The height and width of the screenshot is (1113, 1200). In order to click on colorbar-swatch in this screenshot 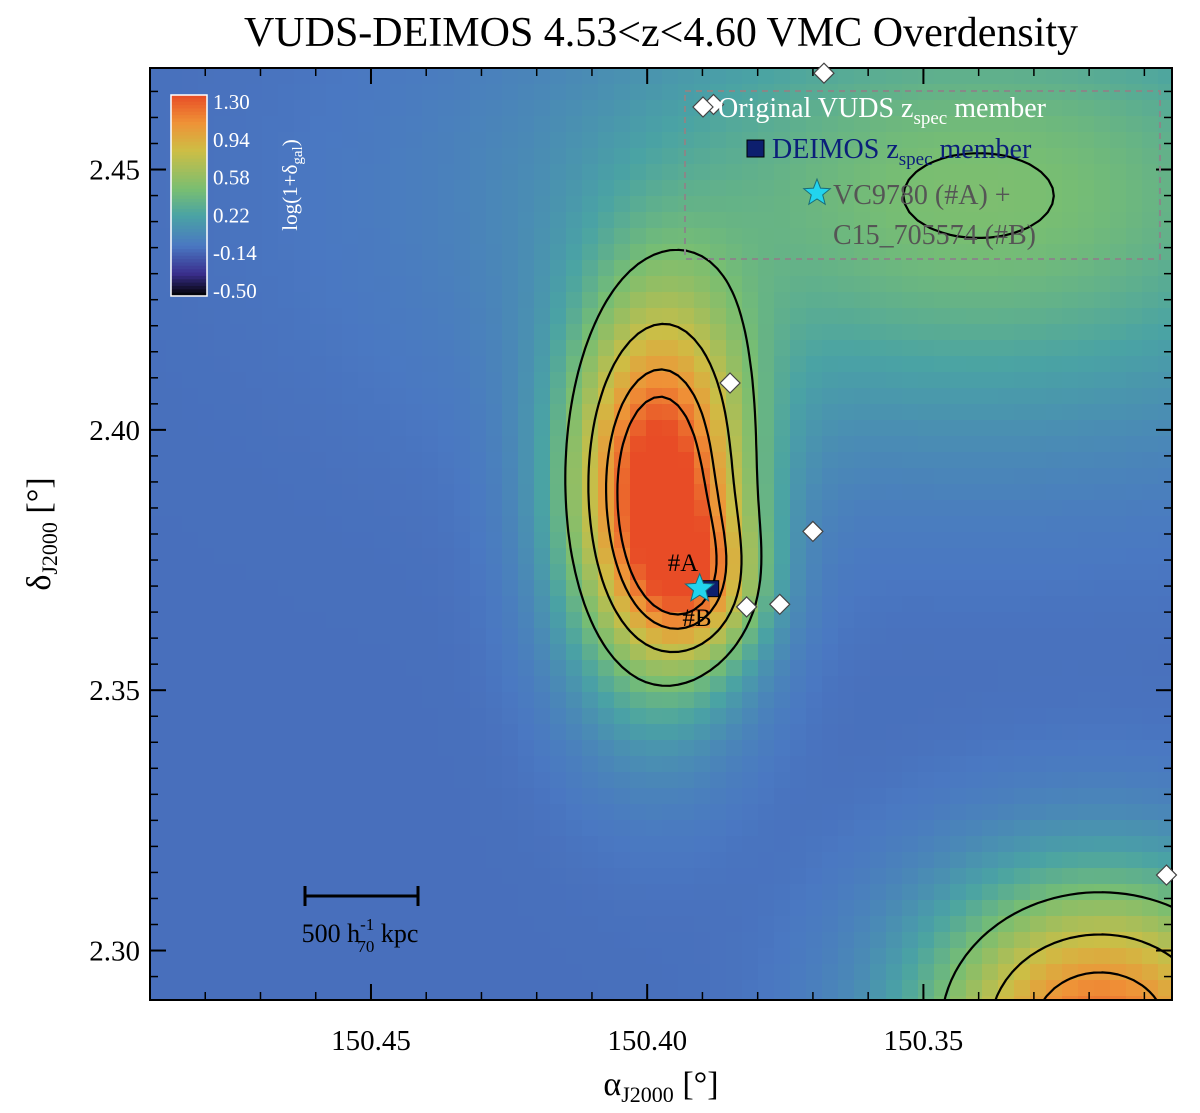, I will do `click(189, 294)`.